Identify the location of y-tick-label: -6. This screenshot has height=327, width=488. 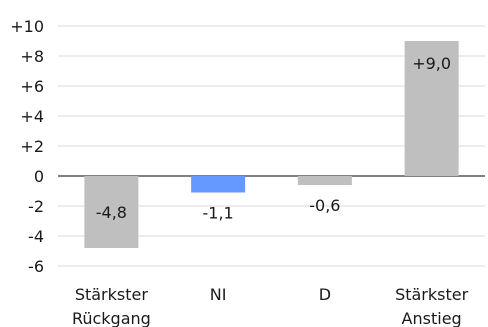
(36, 266).